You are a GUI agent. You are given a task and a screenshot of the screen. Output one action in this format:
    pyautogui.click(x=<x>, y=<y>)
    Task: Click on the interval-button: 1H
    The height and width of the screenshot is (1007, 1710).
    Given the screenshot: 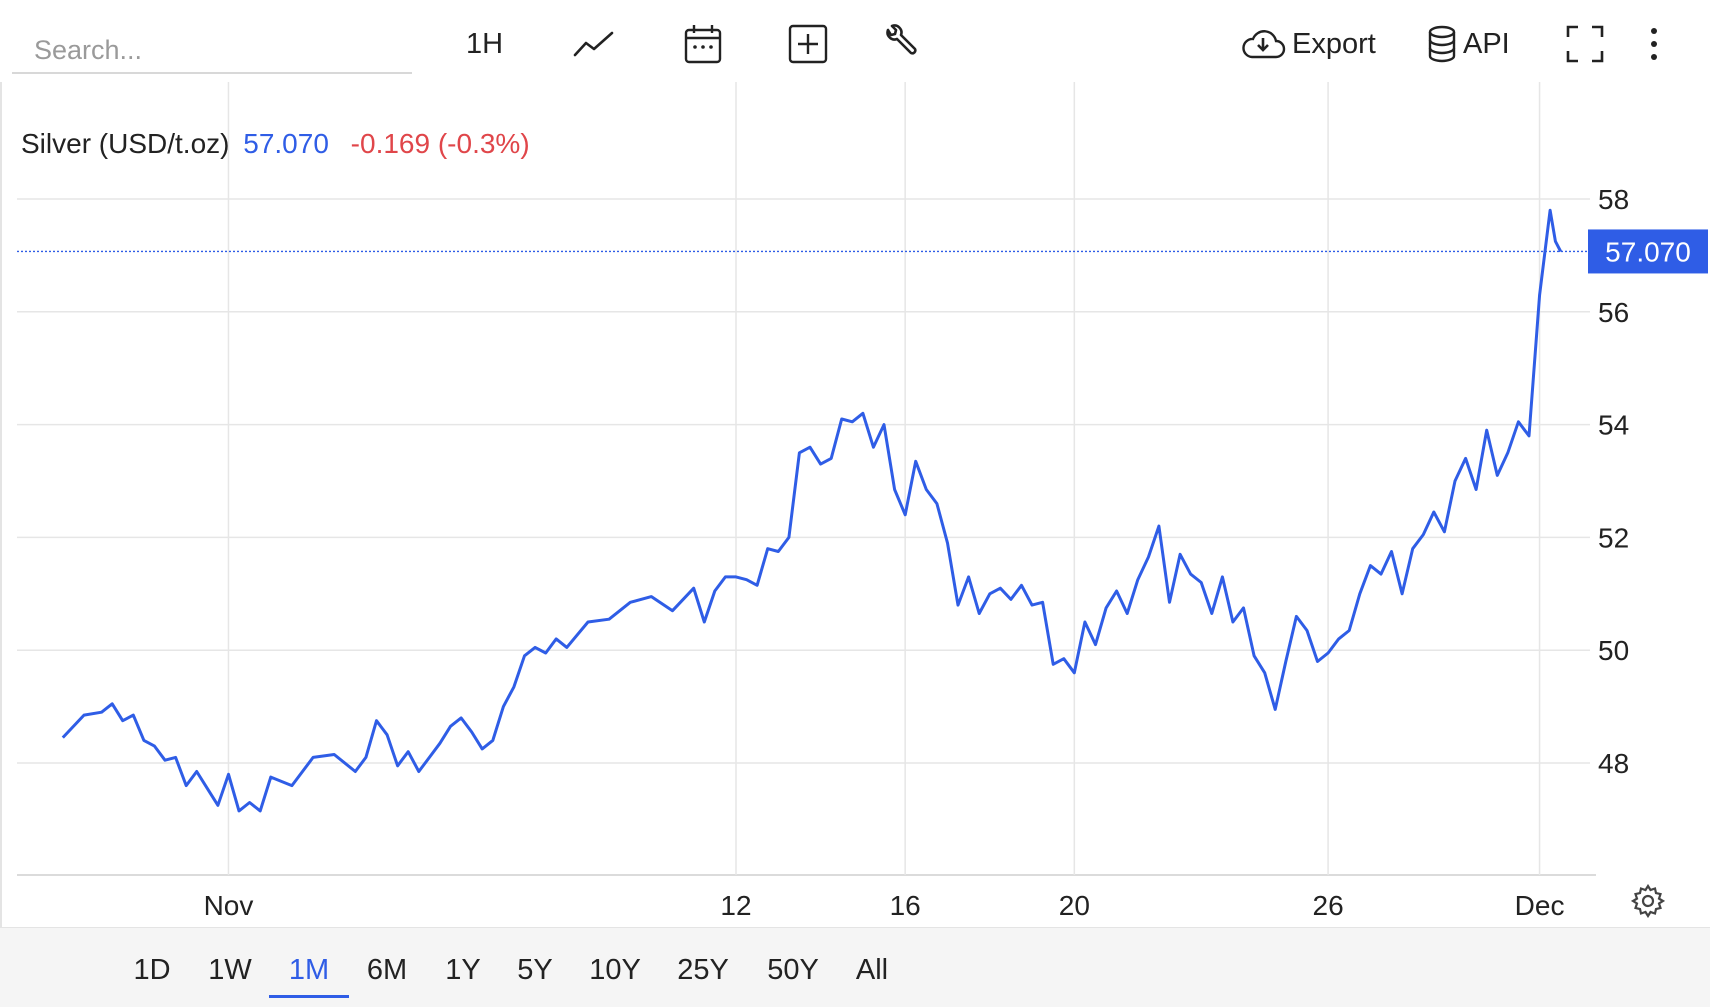 What is the action you would take?
    pyautogui.click(x=484, y=44)
    